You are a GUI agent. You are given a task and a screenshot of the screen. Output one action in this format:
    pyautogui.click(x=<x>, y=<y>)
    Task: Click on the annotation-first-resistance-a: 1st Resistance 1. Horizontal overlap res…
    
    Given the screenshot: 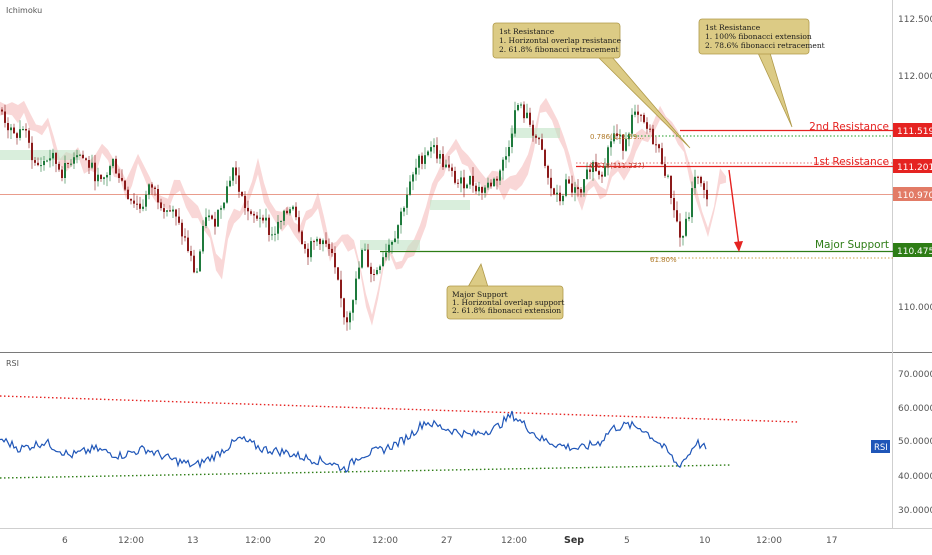 What is the action you would take?
    pyautogui.click(x=591, y=85)
    